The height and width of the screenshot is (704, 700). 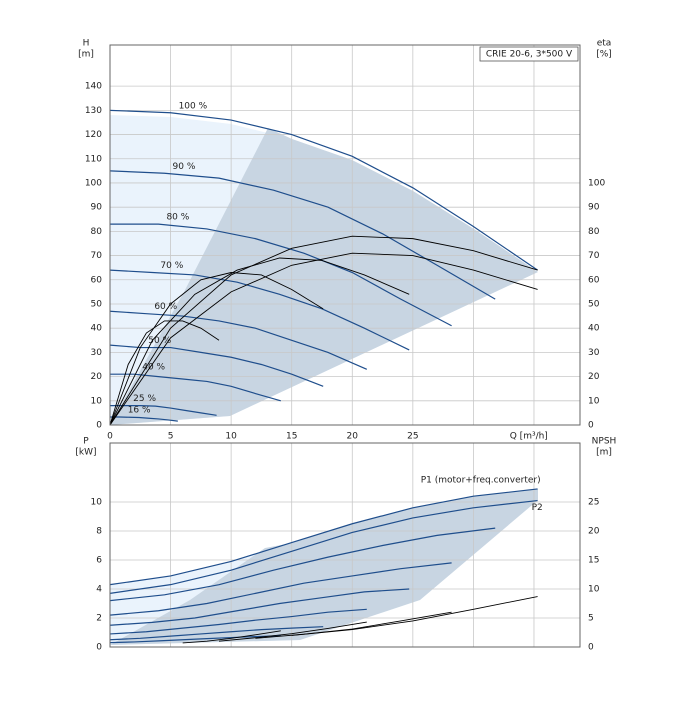 What do you see at coordinates (93, 135) in the screenshot?
I see `y-tick-label: 120` at bounding box center [93, 135].